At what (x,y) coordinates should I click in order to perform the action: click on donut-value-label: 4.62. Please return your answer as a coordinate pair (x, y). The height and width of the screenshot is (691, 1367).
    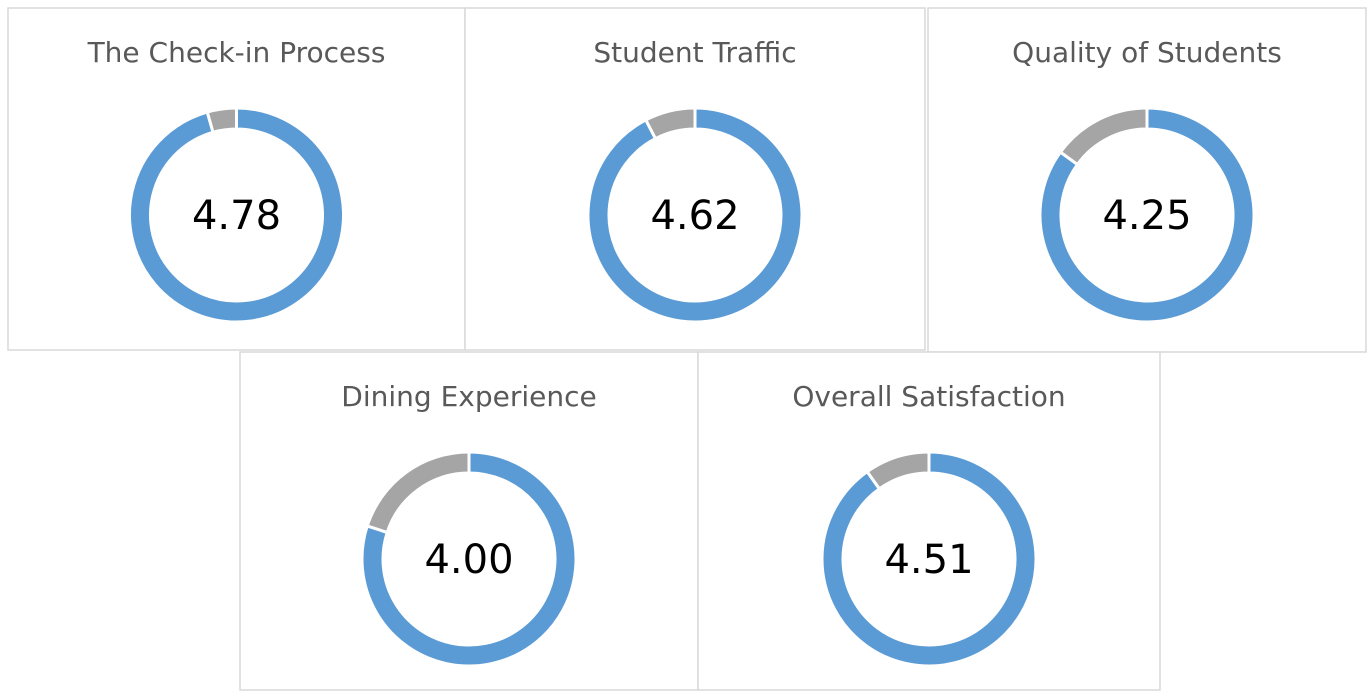
    Looking at the image, I should click on (694, 216).